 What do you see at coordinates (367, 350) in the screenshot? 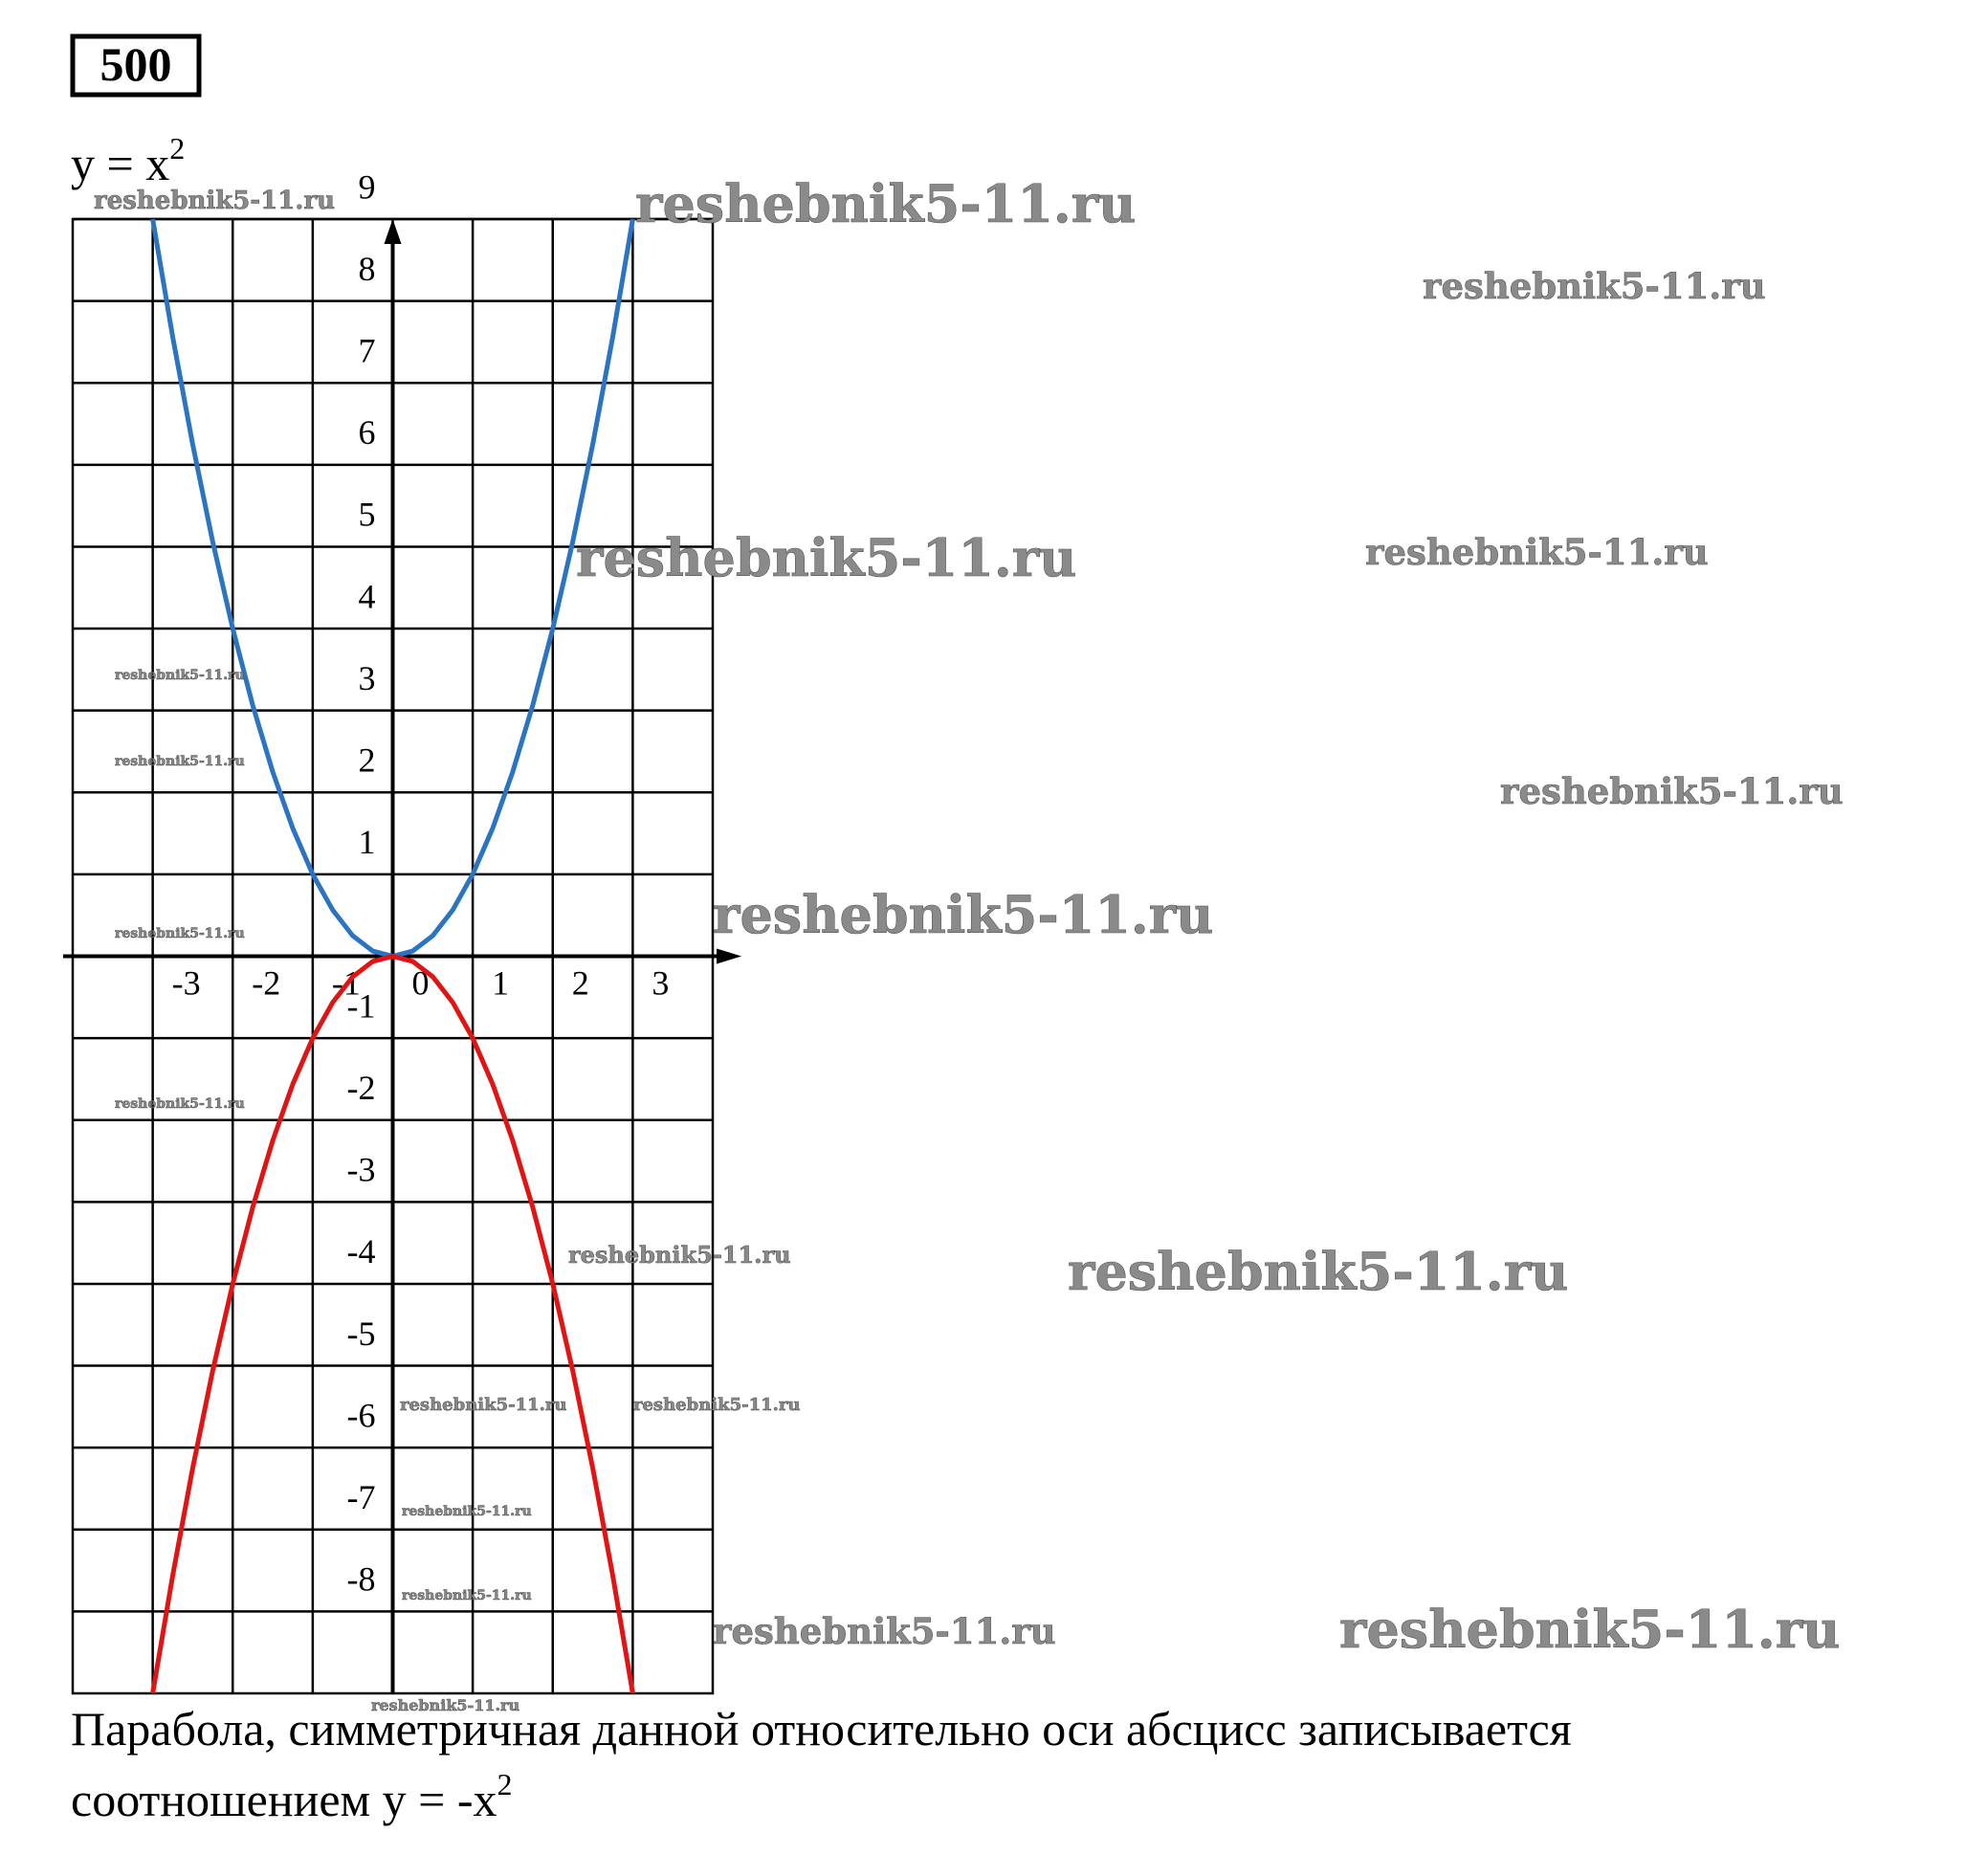
I see `y-tick-label: 7` at bounding box center [367, 350].